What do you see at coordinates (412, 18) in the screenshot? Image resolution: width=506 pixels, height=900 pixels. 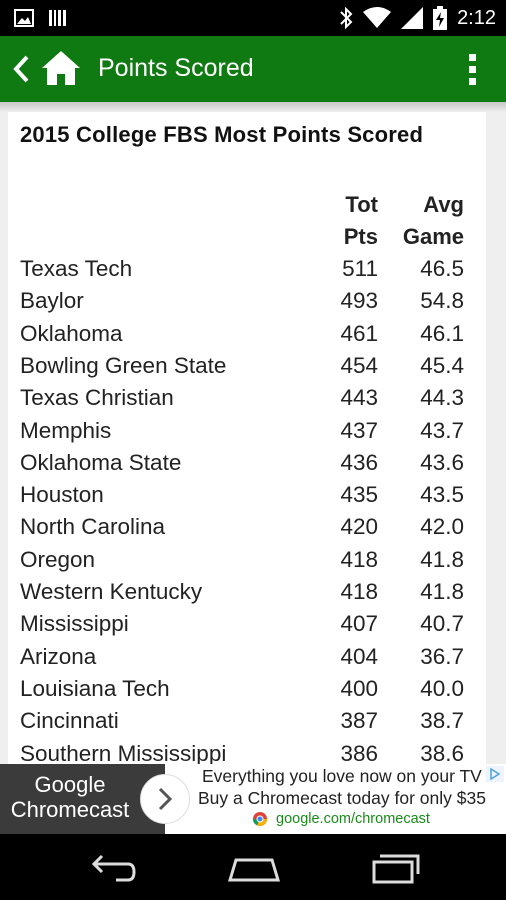 I see `signal-icon` at bounding box center [412, 18].